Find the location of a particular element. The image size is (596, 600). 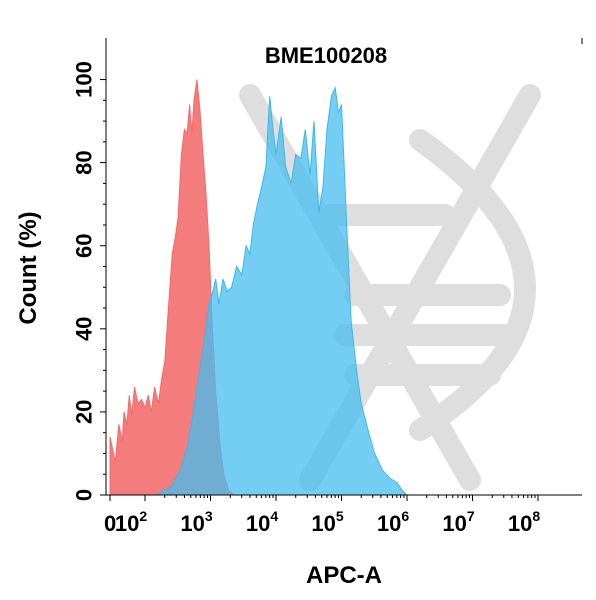

x-tick-label: 10⁵ is located at coordinates (327, 522).